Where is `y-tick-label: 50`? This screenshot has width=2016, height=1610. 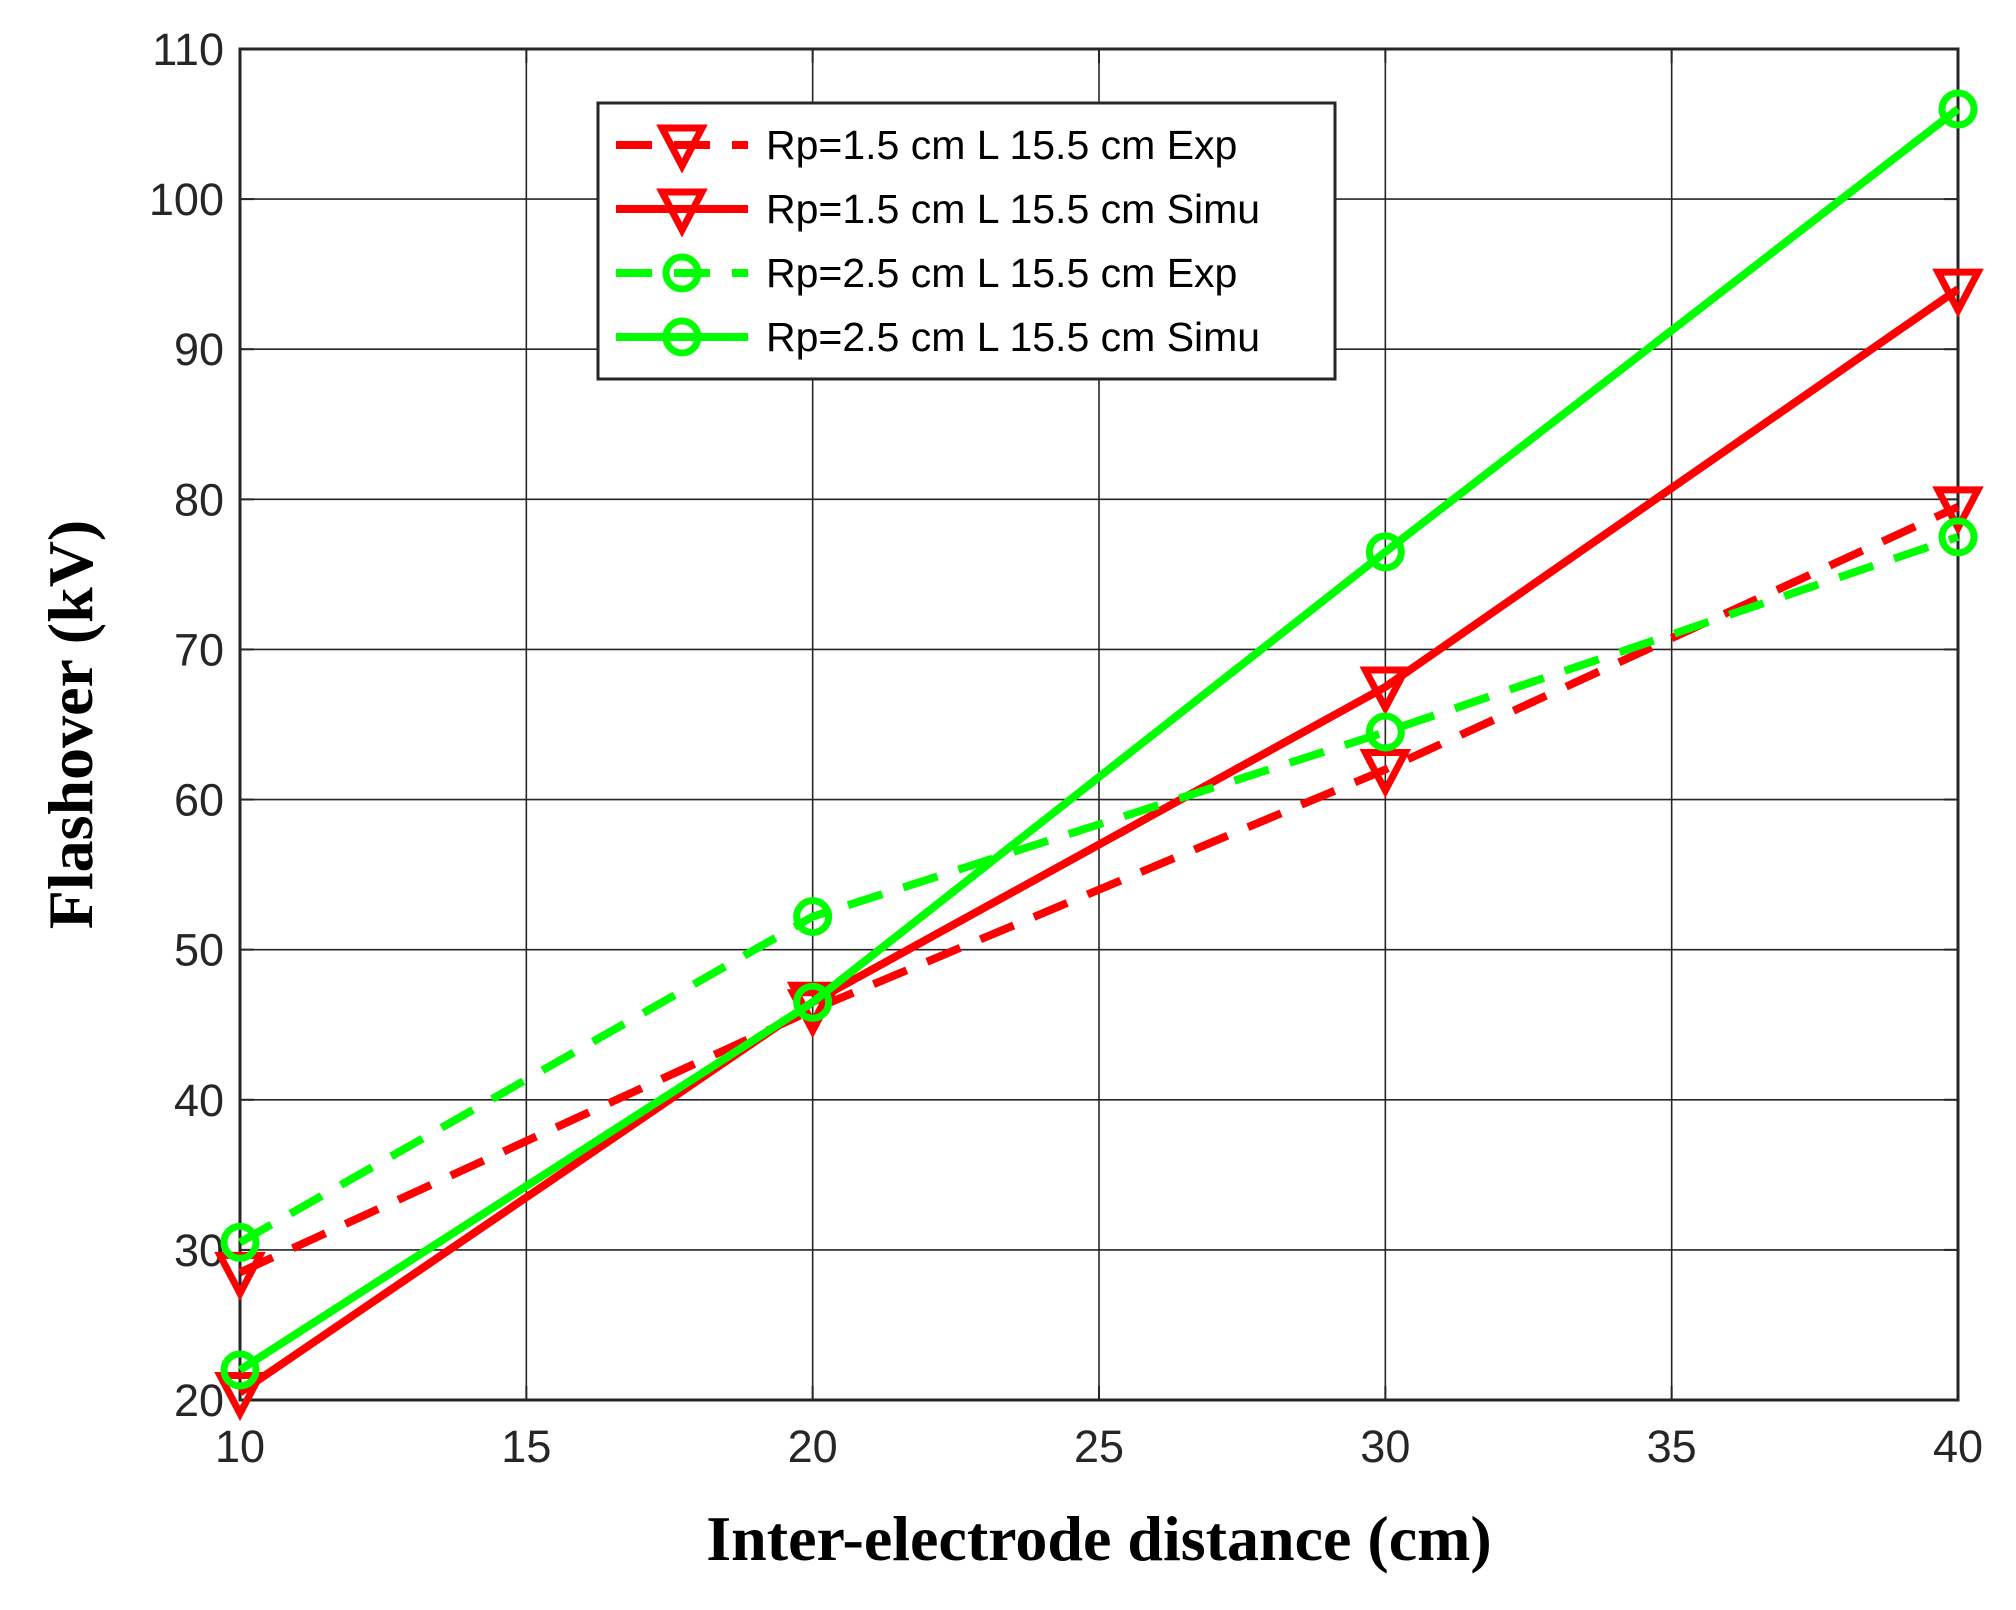 y-tick-label: 50 is located at coordinates (199, 950).